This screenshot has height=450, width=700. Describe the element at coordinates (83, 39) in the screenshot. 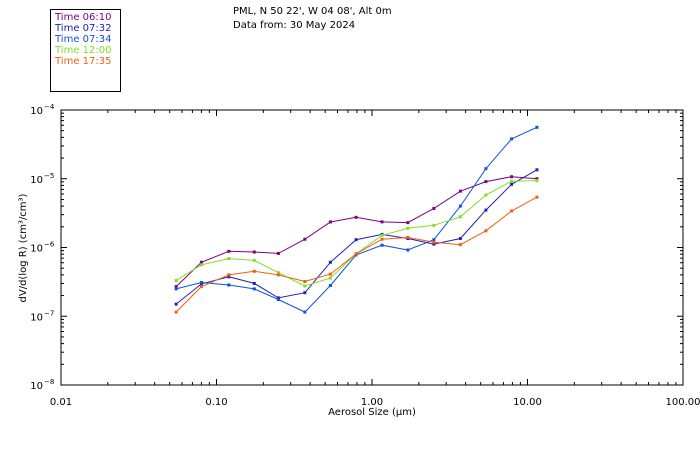

I see `legend-entry: Time 07:34` at that location.